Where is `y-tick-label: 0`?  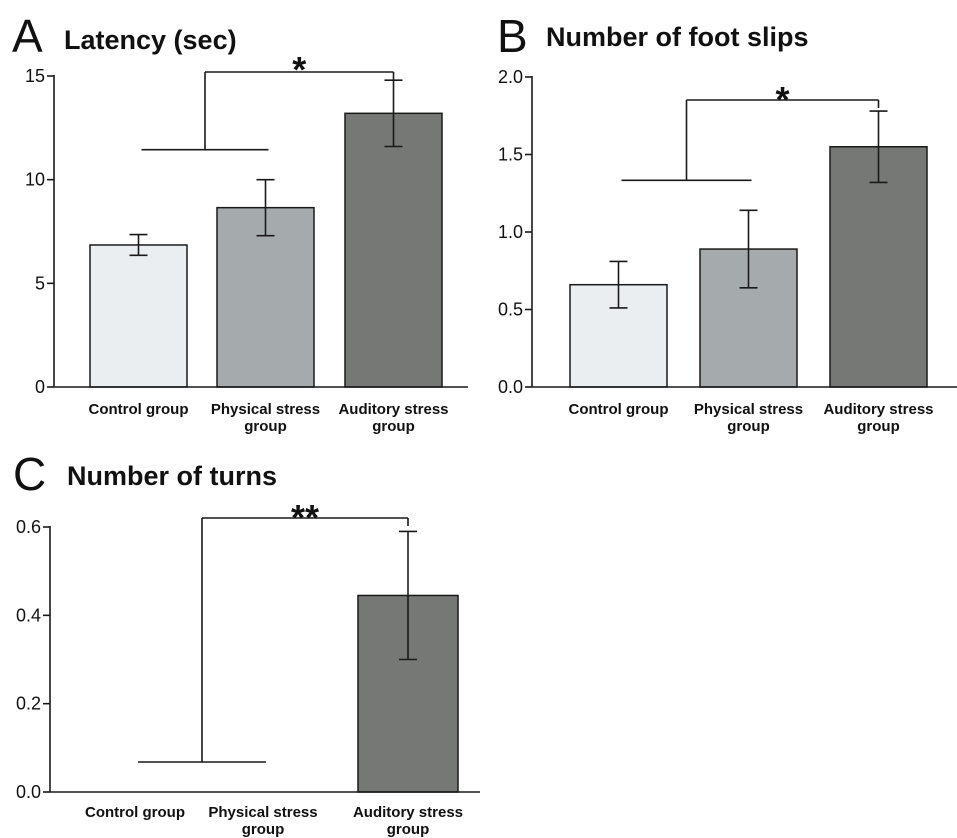 y-tick-label: 0 is located at coordinates (40, 387).